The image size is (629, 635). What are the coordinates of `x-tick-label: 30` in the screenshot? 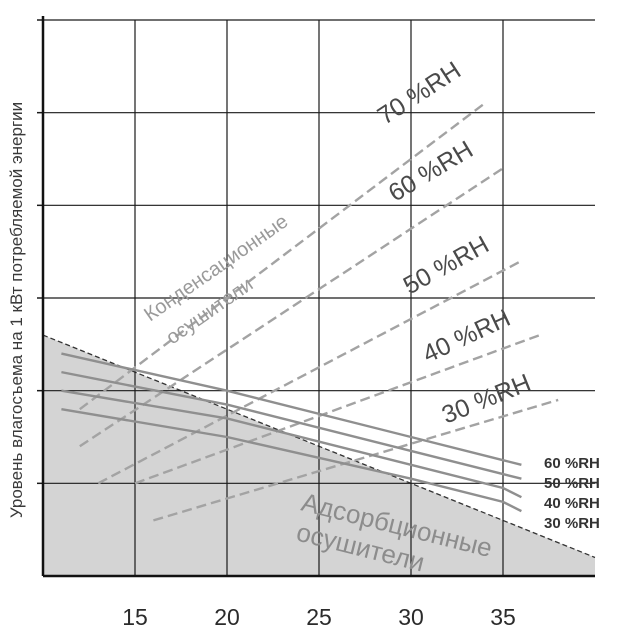 It's located at (411, 617).